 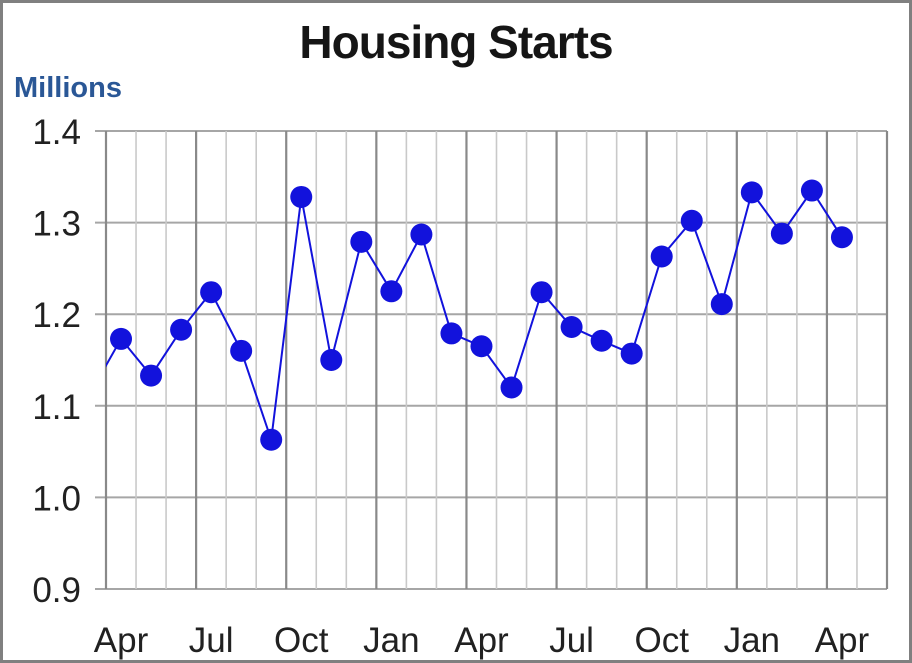 I want to click on y-tick-label: 1.2, so click(x=56, y=315).